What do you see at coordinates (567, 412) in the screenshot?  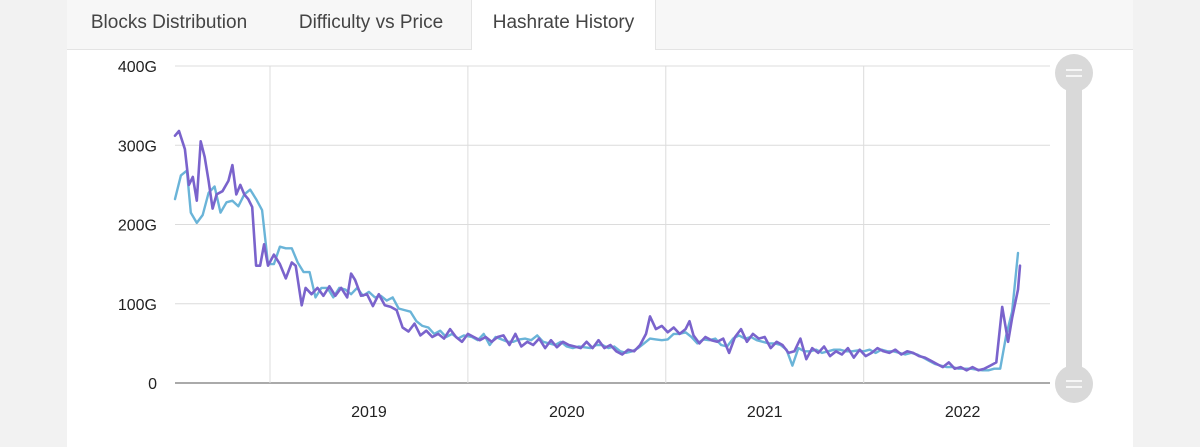 I see `x-tick-label: 2020` at bounding box center [567, 412].